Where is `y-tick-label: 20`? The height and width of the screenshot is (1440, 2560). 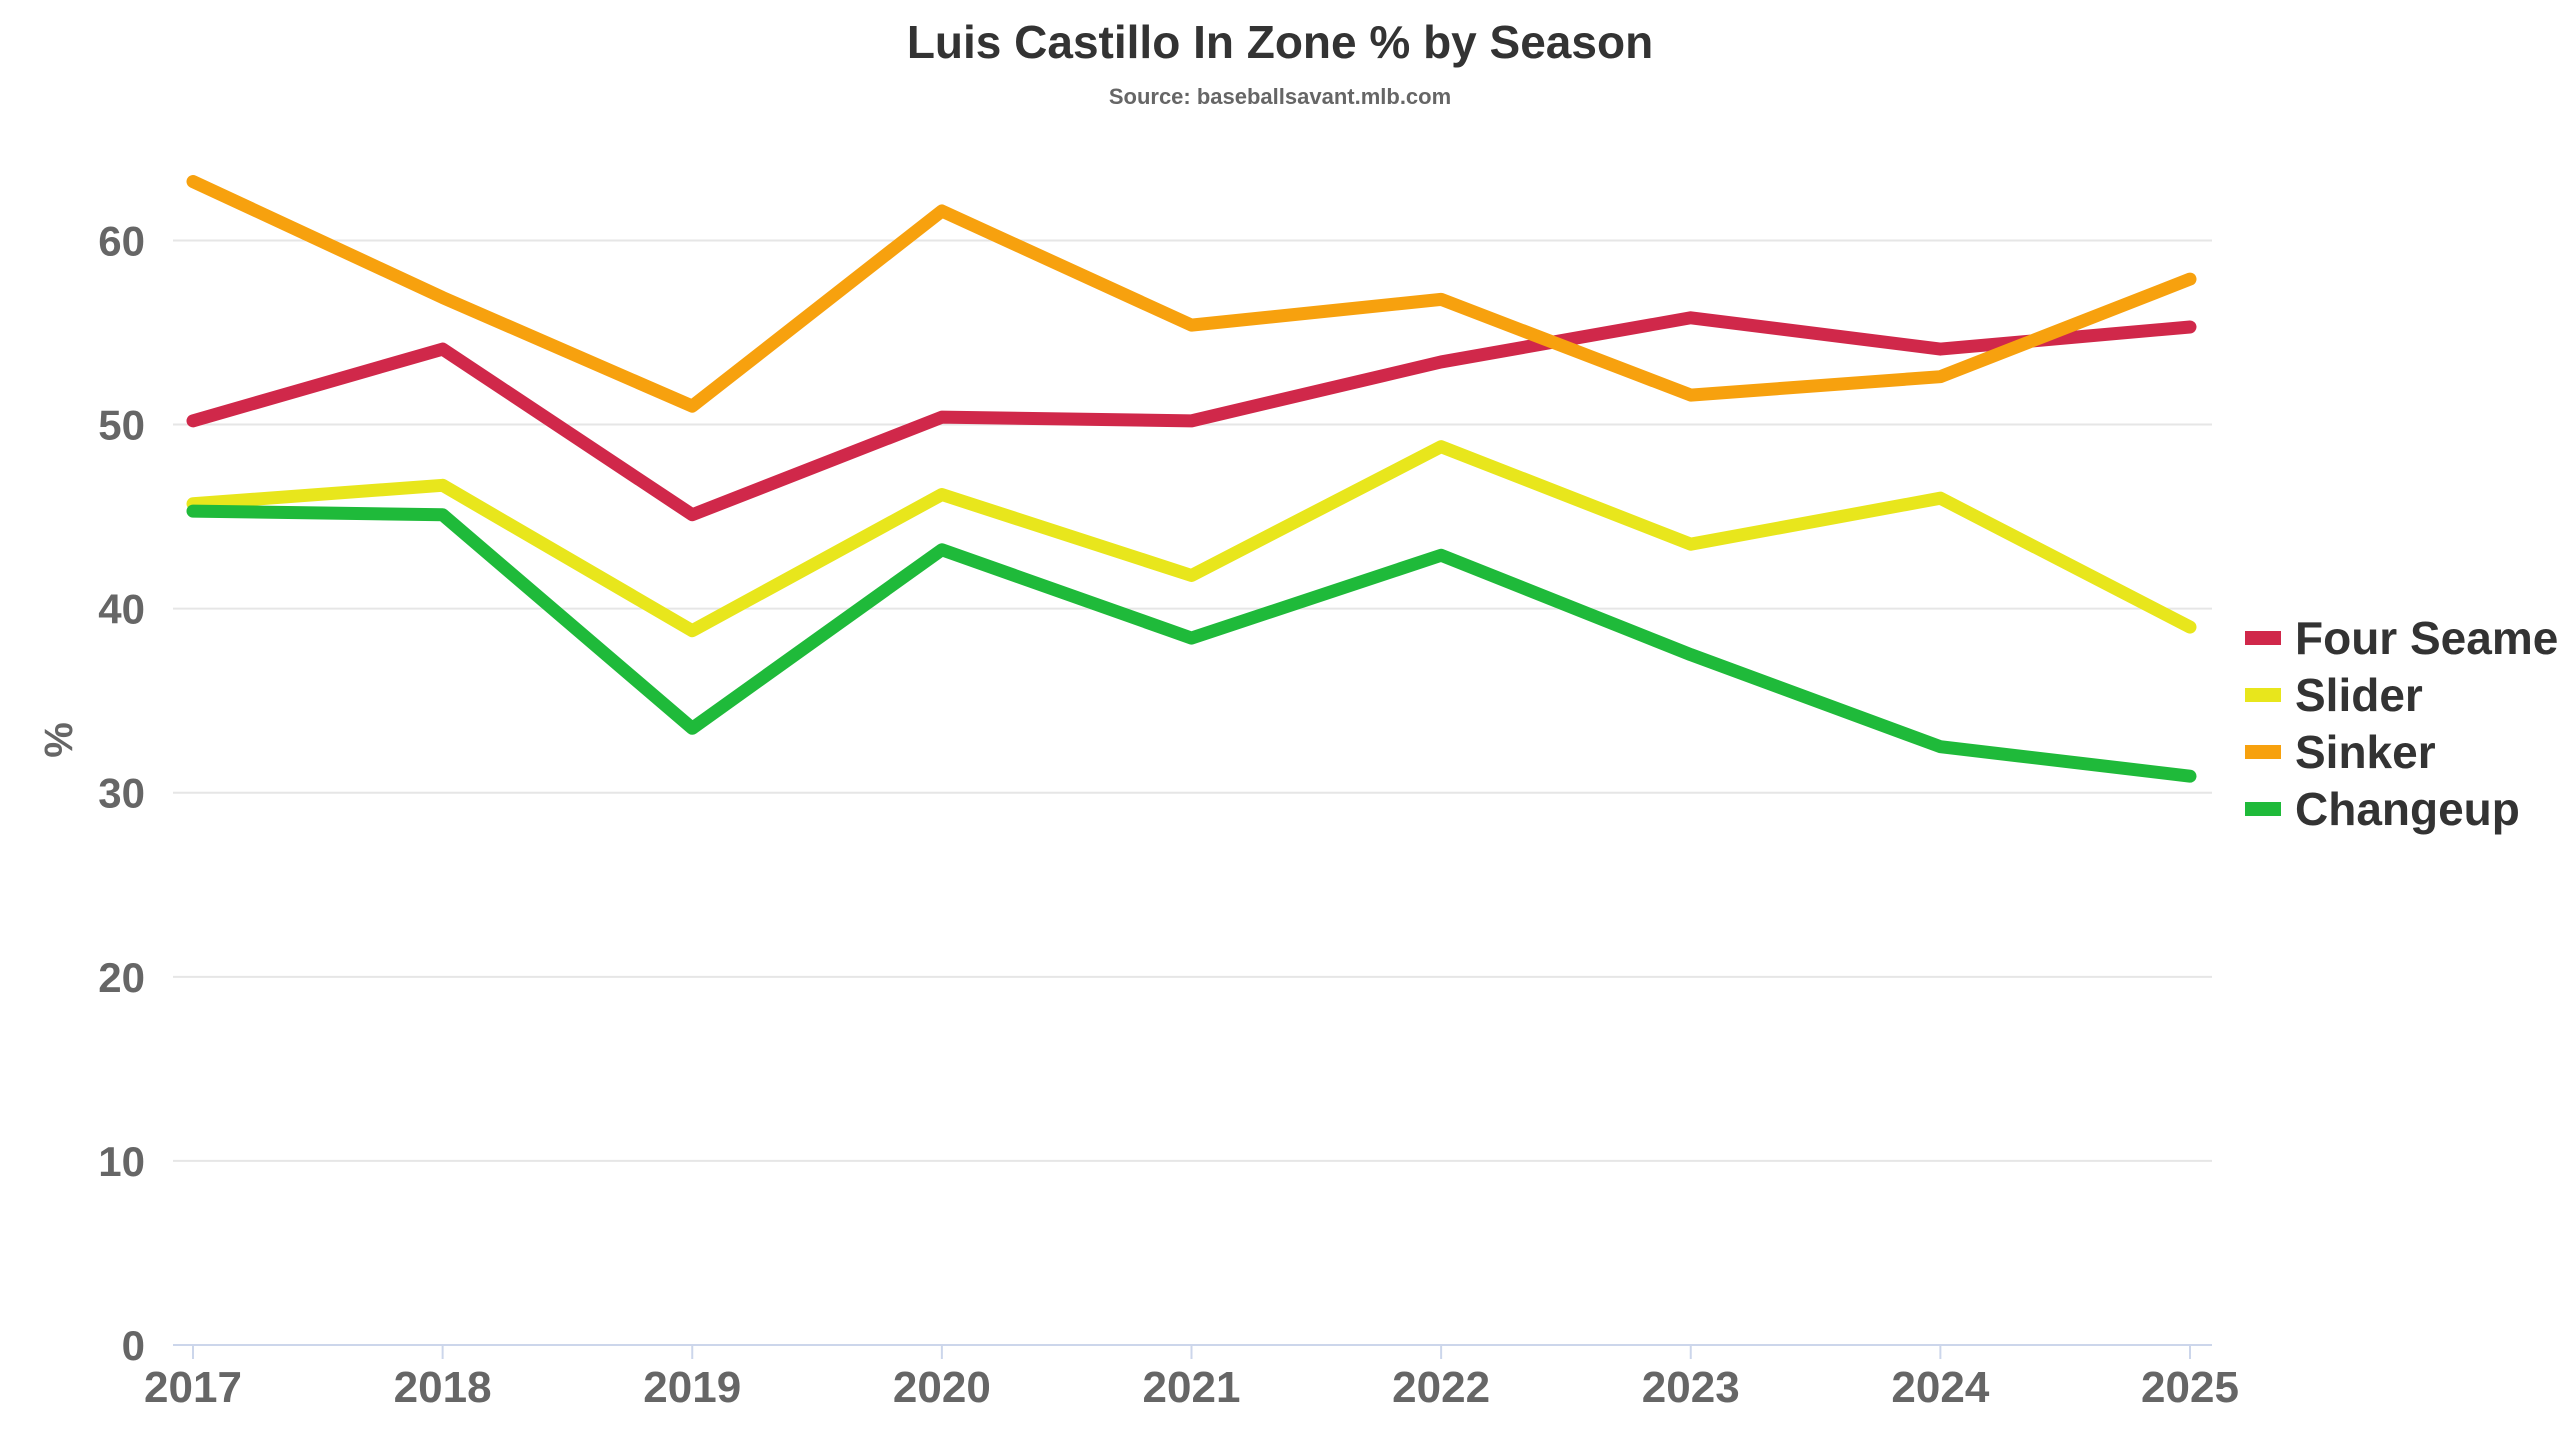 y-tick-label: 20 is located at coordinates (121, 977).